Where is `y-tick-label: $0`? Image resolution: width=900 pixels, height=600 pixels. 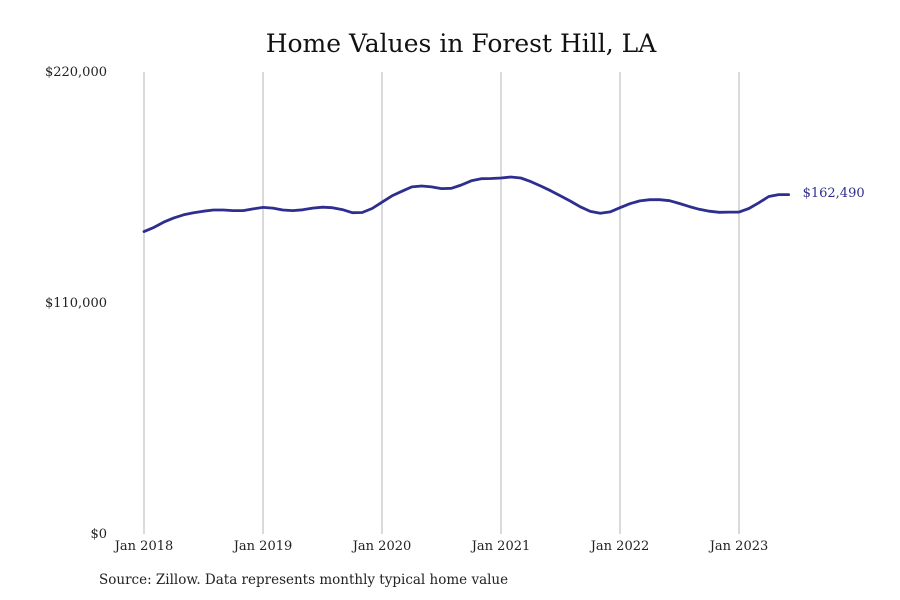
y-tick-label: $0 is located at coordinates (98, 534).